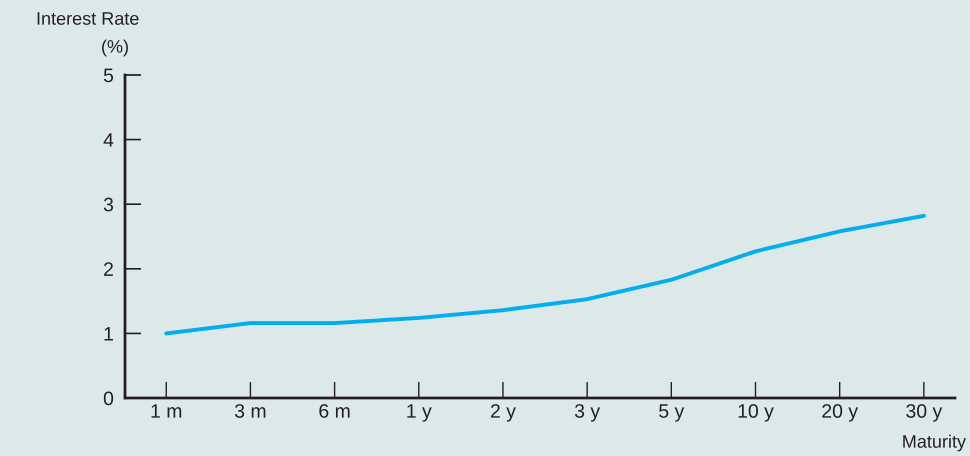 The height and width of the screenshot is (456, 970). I want to click on x-tick-label: 1 m, so click(167, 411).